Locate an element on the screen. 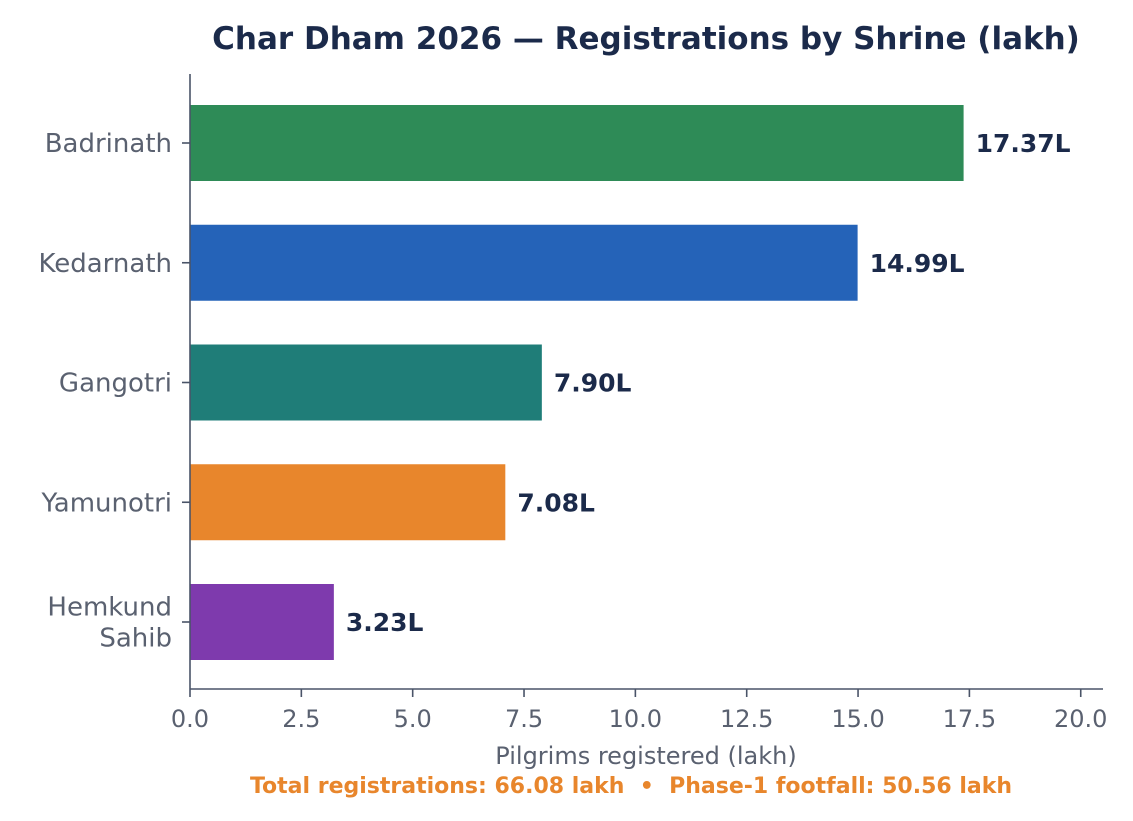  value-label-hemkund-sahib: 3.23L is located at coordinates (385, 622).